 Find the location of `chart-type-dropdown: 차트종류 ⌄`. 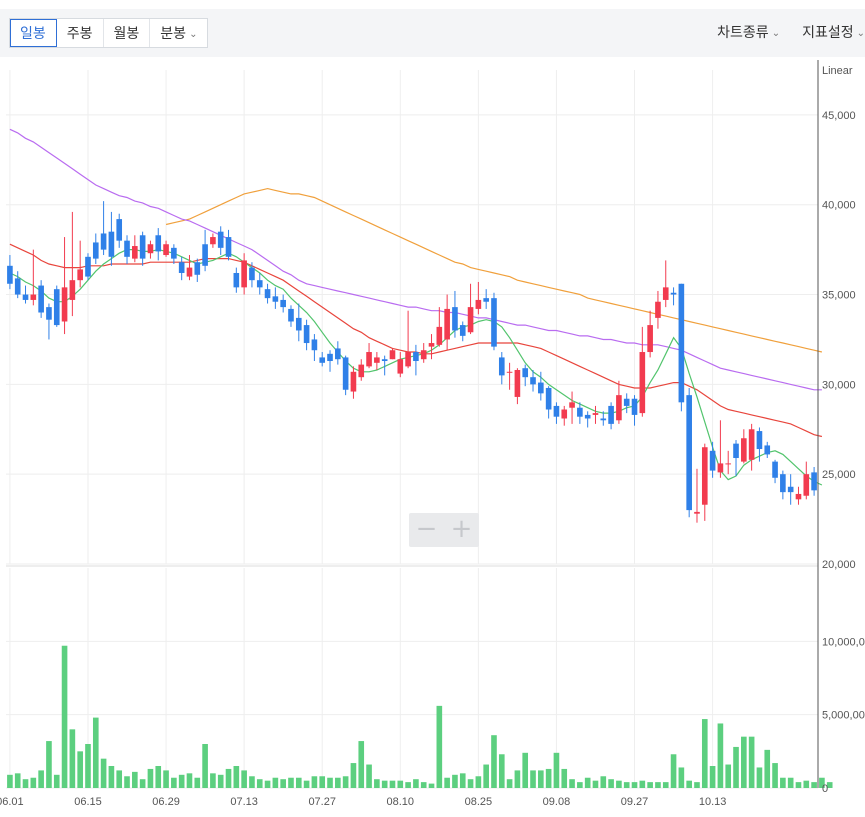

chart-type-dropdown: 차트종류 ⌄ is located at coordinates (748, 32).